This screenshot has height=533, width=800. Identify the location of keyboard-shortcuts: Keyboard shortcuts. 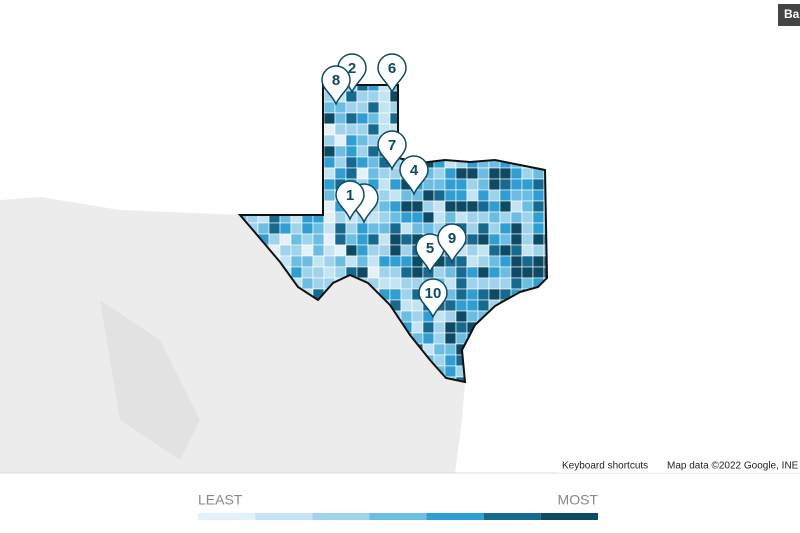
(605, 466).